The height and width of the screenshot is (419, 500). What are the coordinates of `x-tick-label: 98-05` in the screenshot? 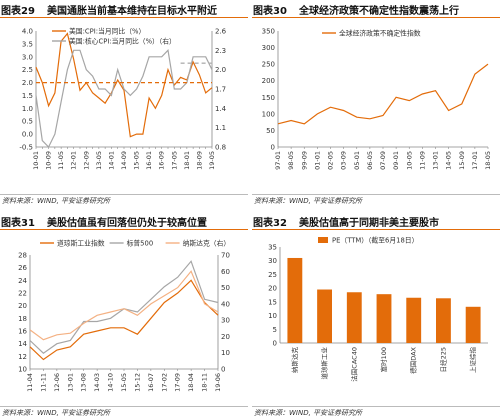 It's located at (291, 160).